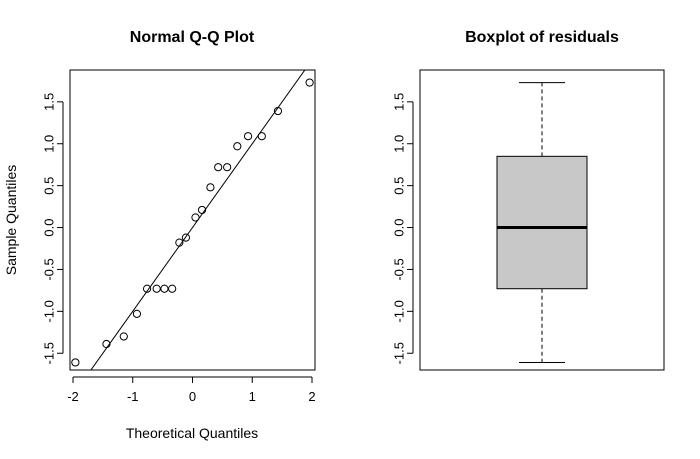 The width and height of the screenshot is (700, 459). I want to click on boxplot-title: Boxplot of residuals, so click(542, 37).